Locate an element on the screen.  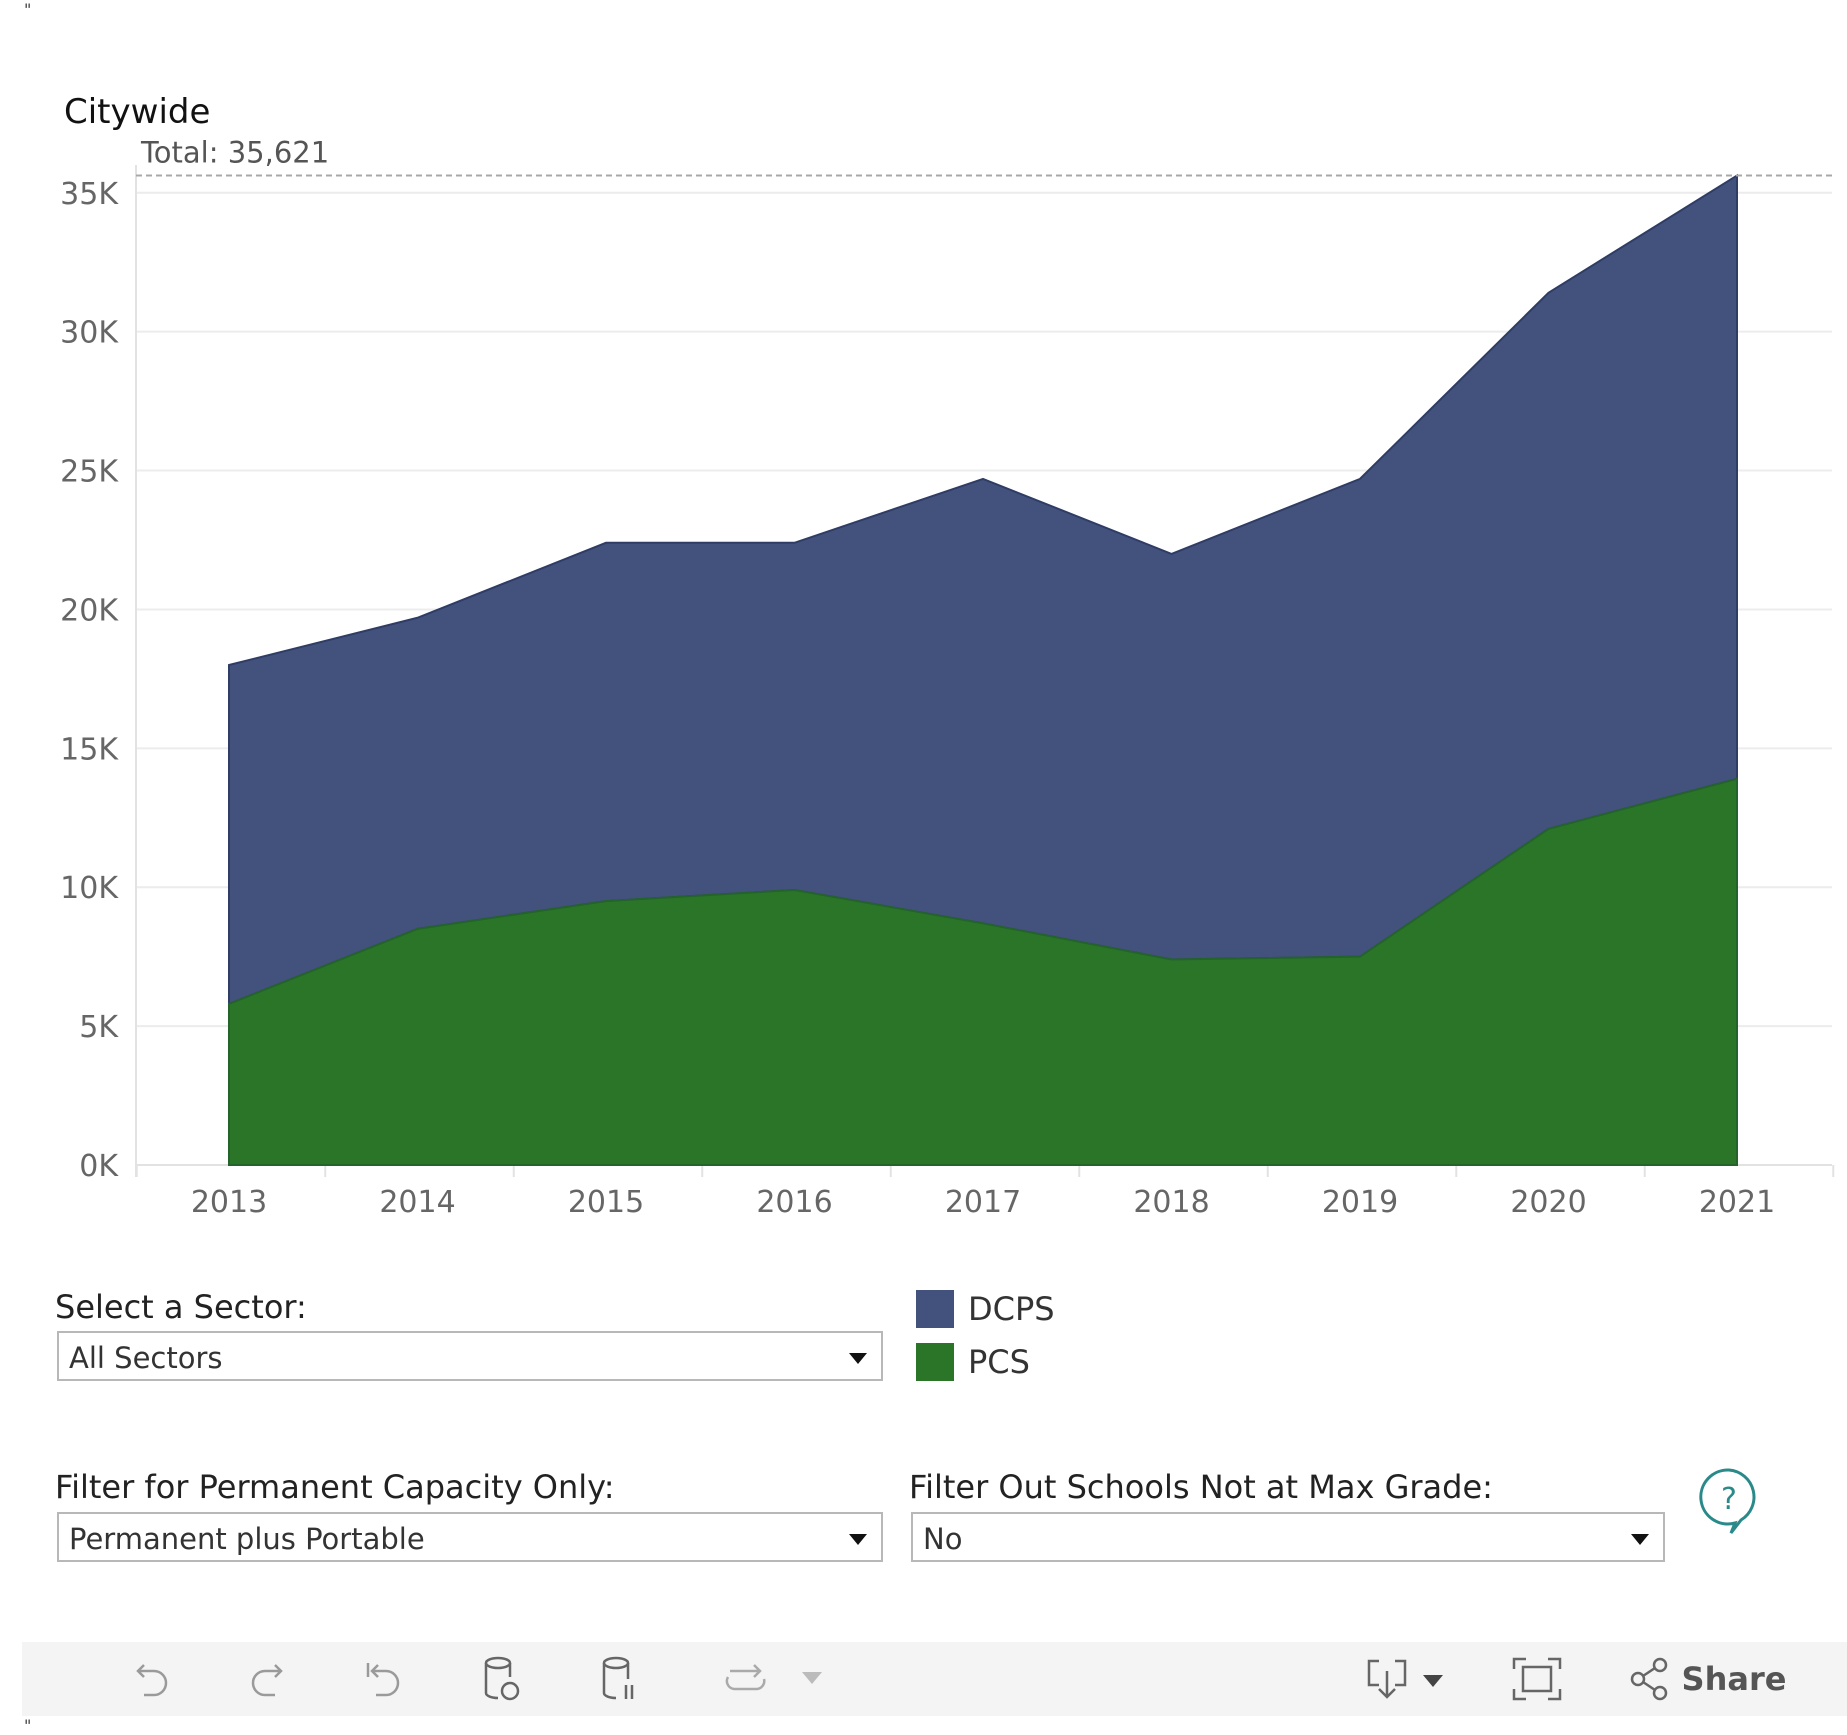
share-icon is located at coordinates (1648, 1679).